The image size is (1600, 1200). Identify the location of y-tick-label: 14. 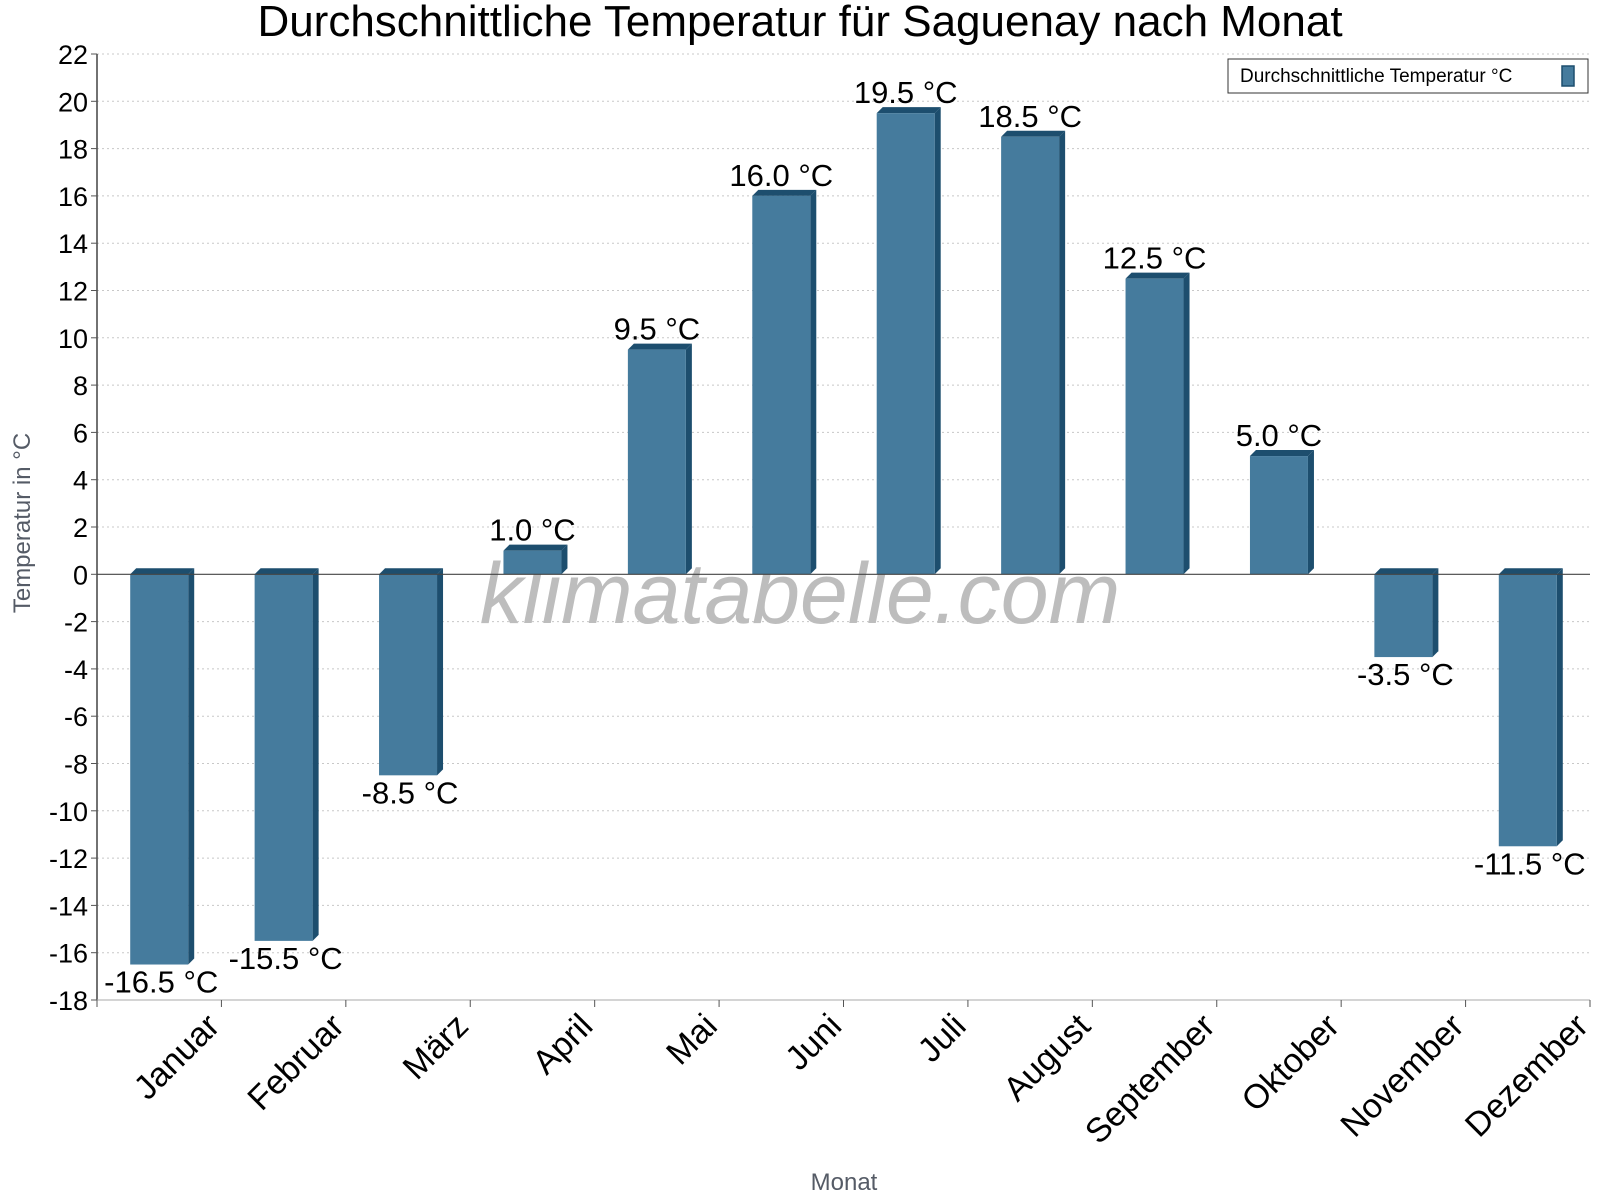
(73, 244).